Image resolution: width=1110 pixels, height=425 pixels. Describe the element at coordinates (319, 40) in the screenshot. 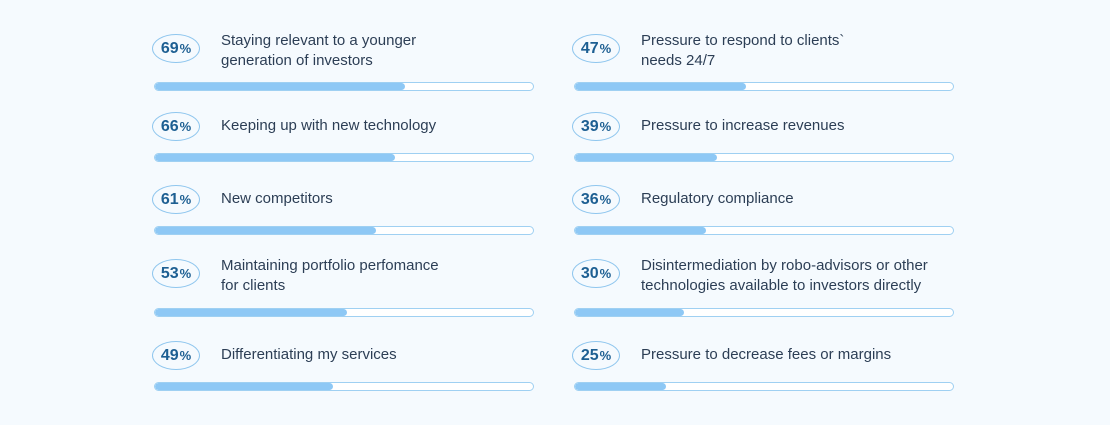

I see `category-label-line: Staying relevant to a younger` at that location.